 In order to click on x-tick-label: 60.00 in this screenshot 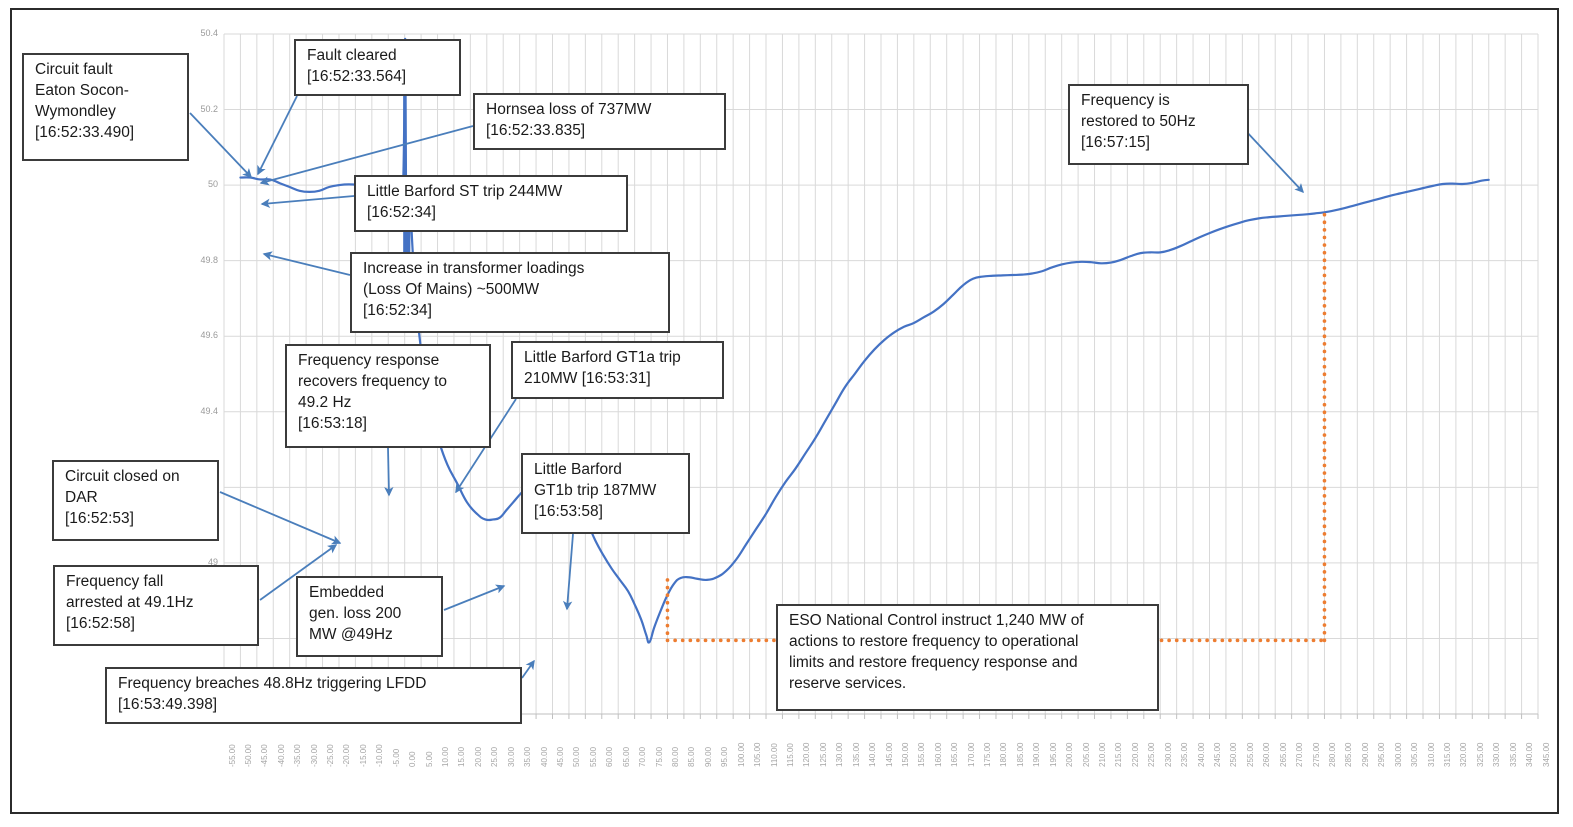, I will do `click(610, 756)`.